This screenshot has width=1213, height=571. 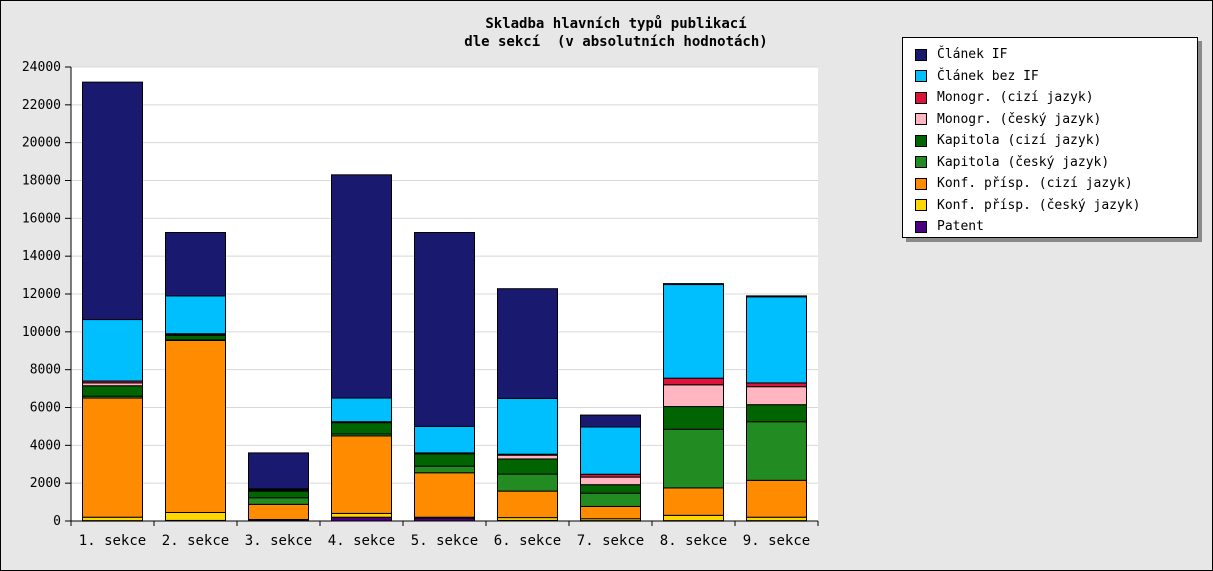 I want to click on y-tick-label: 16000, so click(x=41, y=218).